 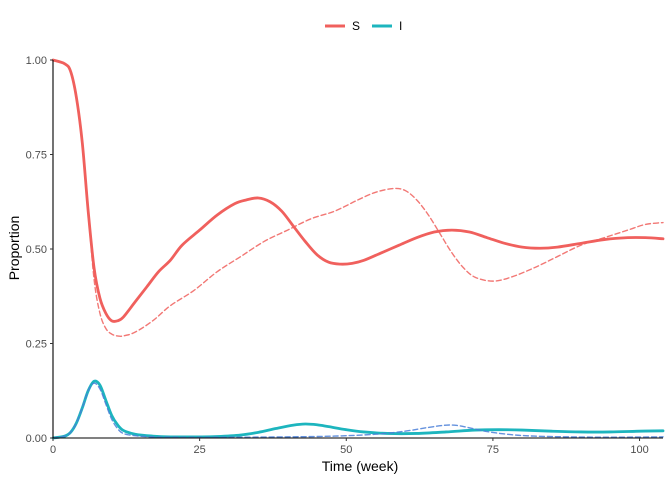 What do you see at coordinates (356, 26) in the screenshot?
I see `legend-s-label: S` at bounding box center [356, 26].